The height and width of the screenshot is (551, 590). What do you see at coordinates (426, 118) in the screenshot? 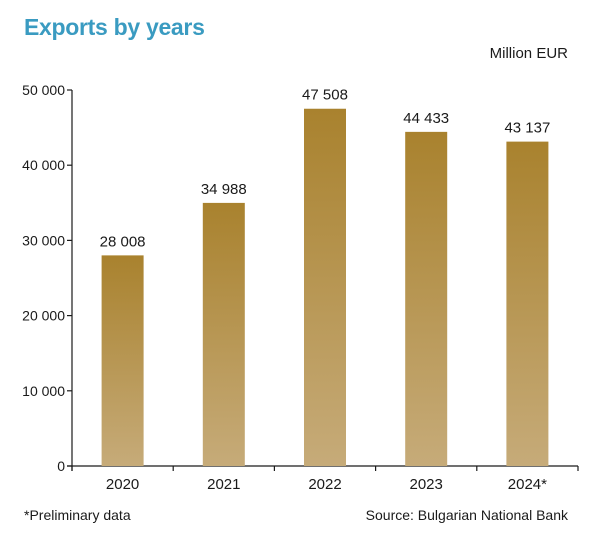
I see `data-label: 44 433` at bounding box center [426, 118].